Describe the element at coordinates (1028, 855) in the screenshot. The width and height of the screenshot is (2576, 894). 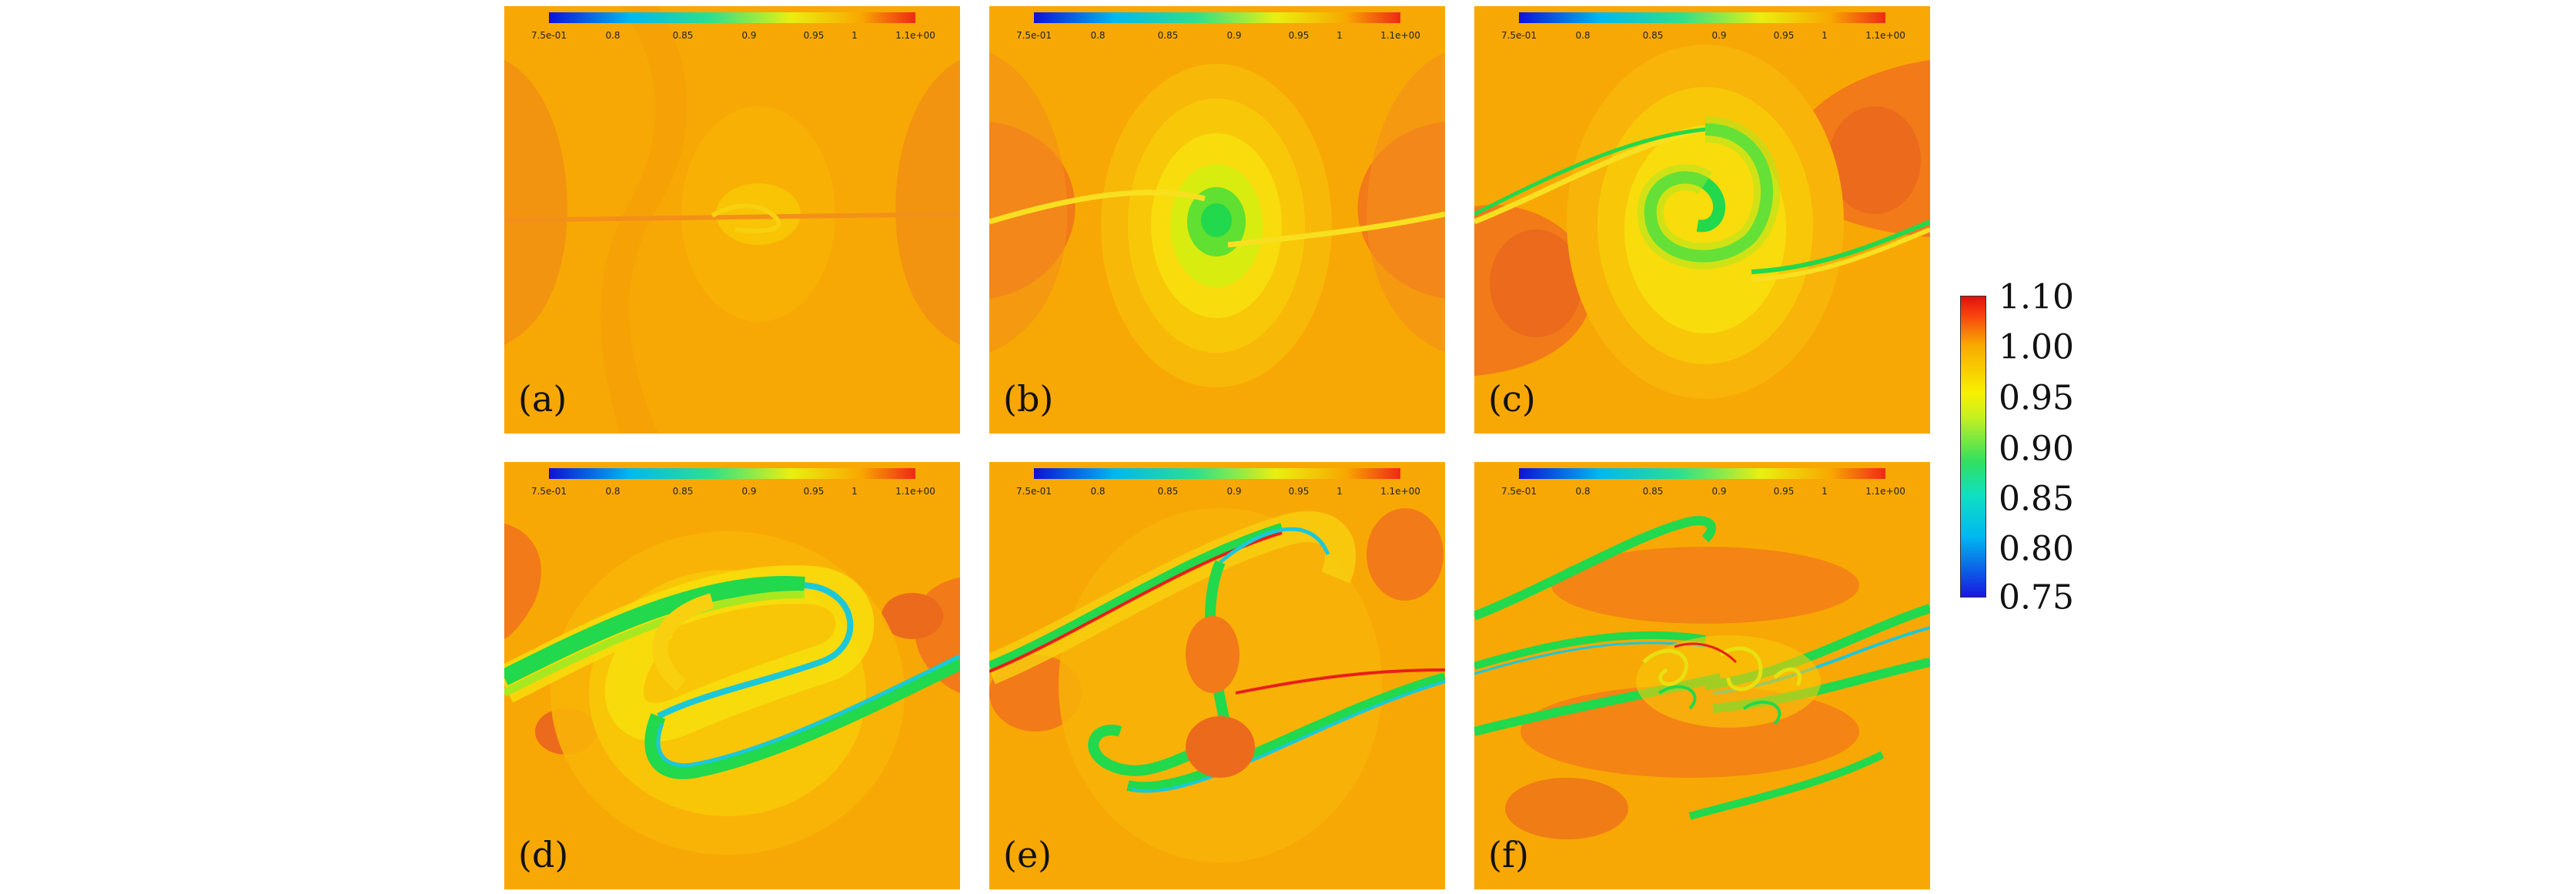
I see `panel-label-e: (e)` at that location.